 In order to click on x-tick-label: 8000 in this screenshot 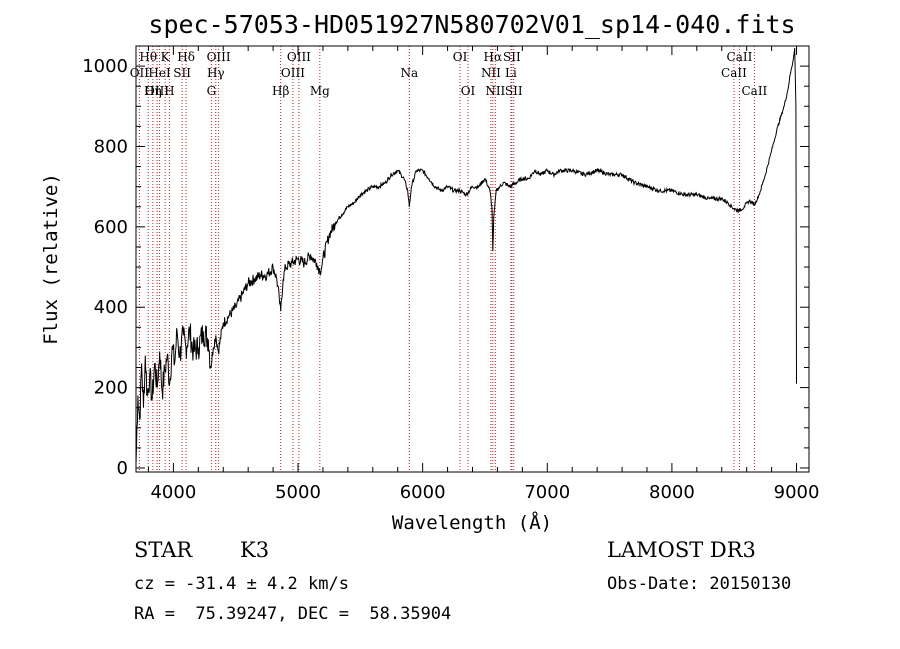, I will do `click(672, 492)`.